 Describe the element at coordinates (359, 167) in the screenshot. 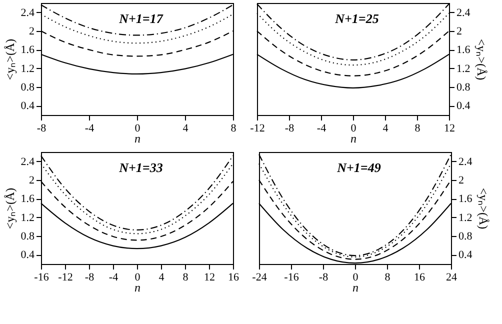

I see `text: N+1=49` at that location.